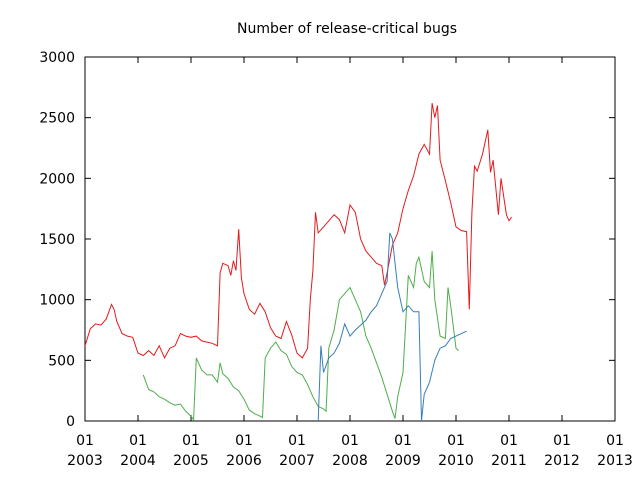  What do you see at coordinates (244, 461) in the screenshot?
I see `x-tick-year-label: 2006` at bounding box center [244, 461].